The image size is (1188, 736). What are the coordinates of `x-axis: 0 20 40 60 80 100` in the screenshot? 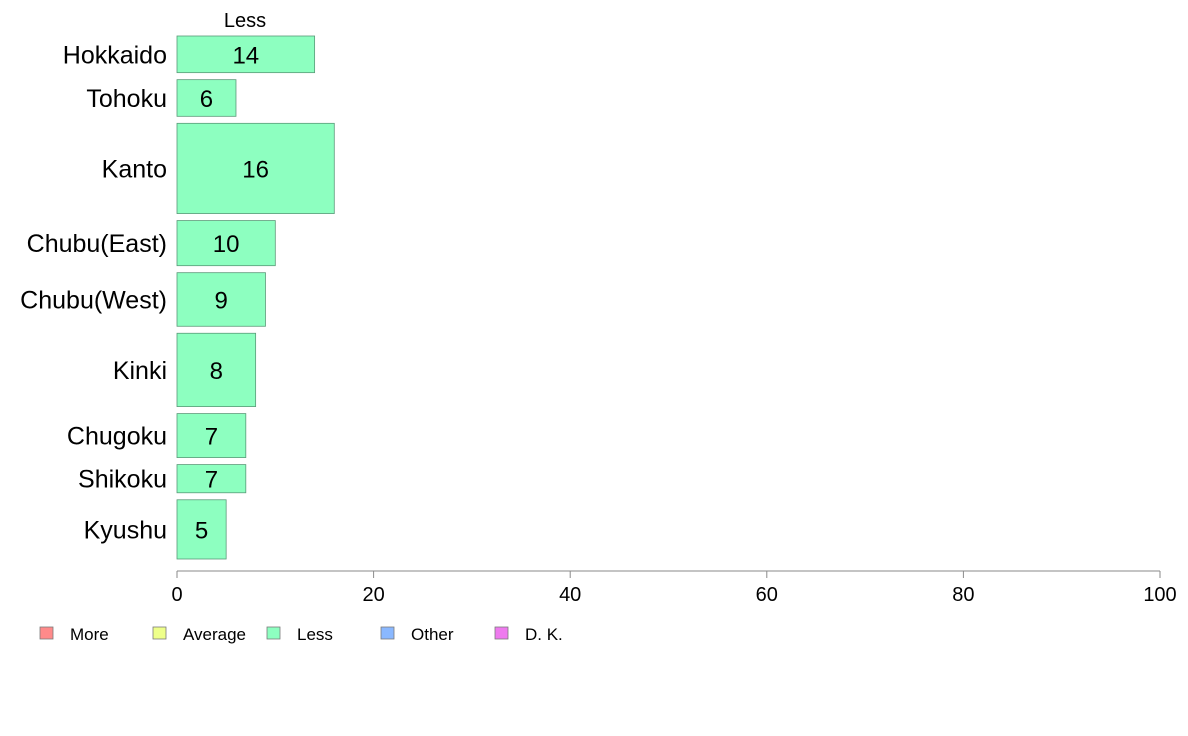 It's located at (674, 588).